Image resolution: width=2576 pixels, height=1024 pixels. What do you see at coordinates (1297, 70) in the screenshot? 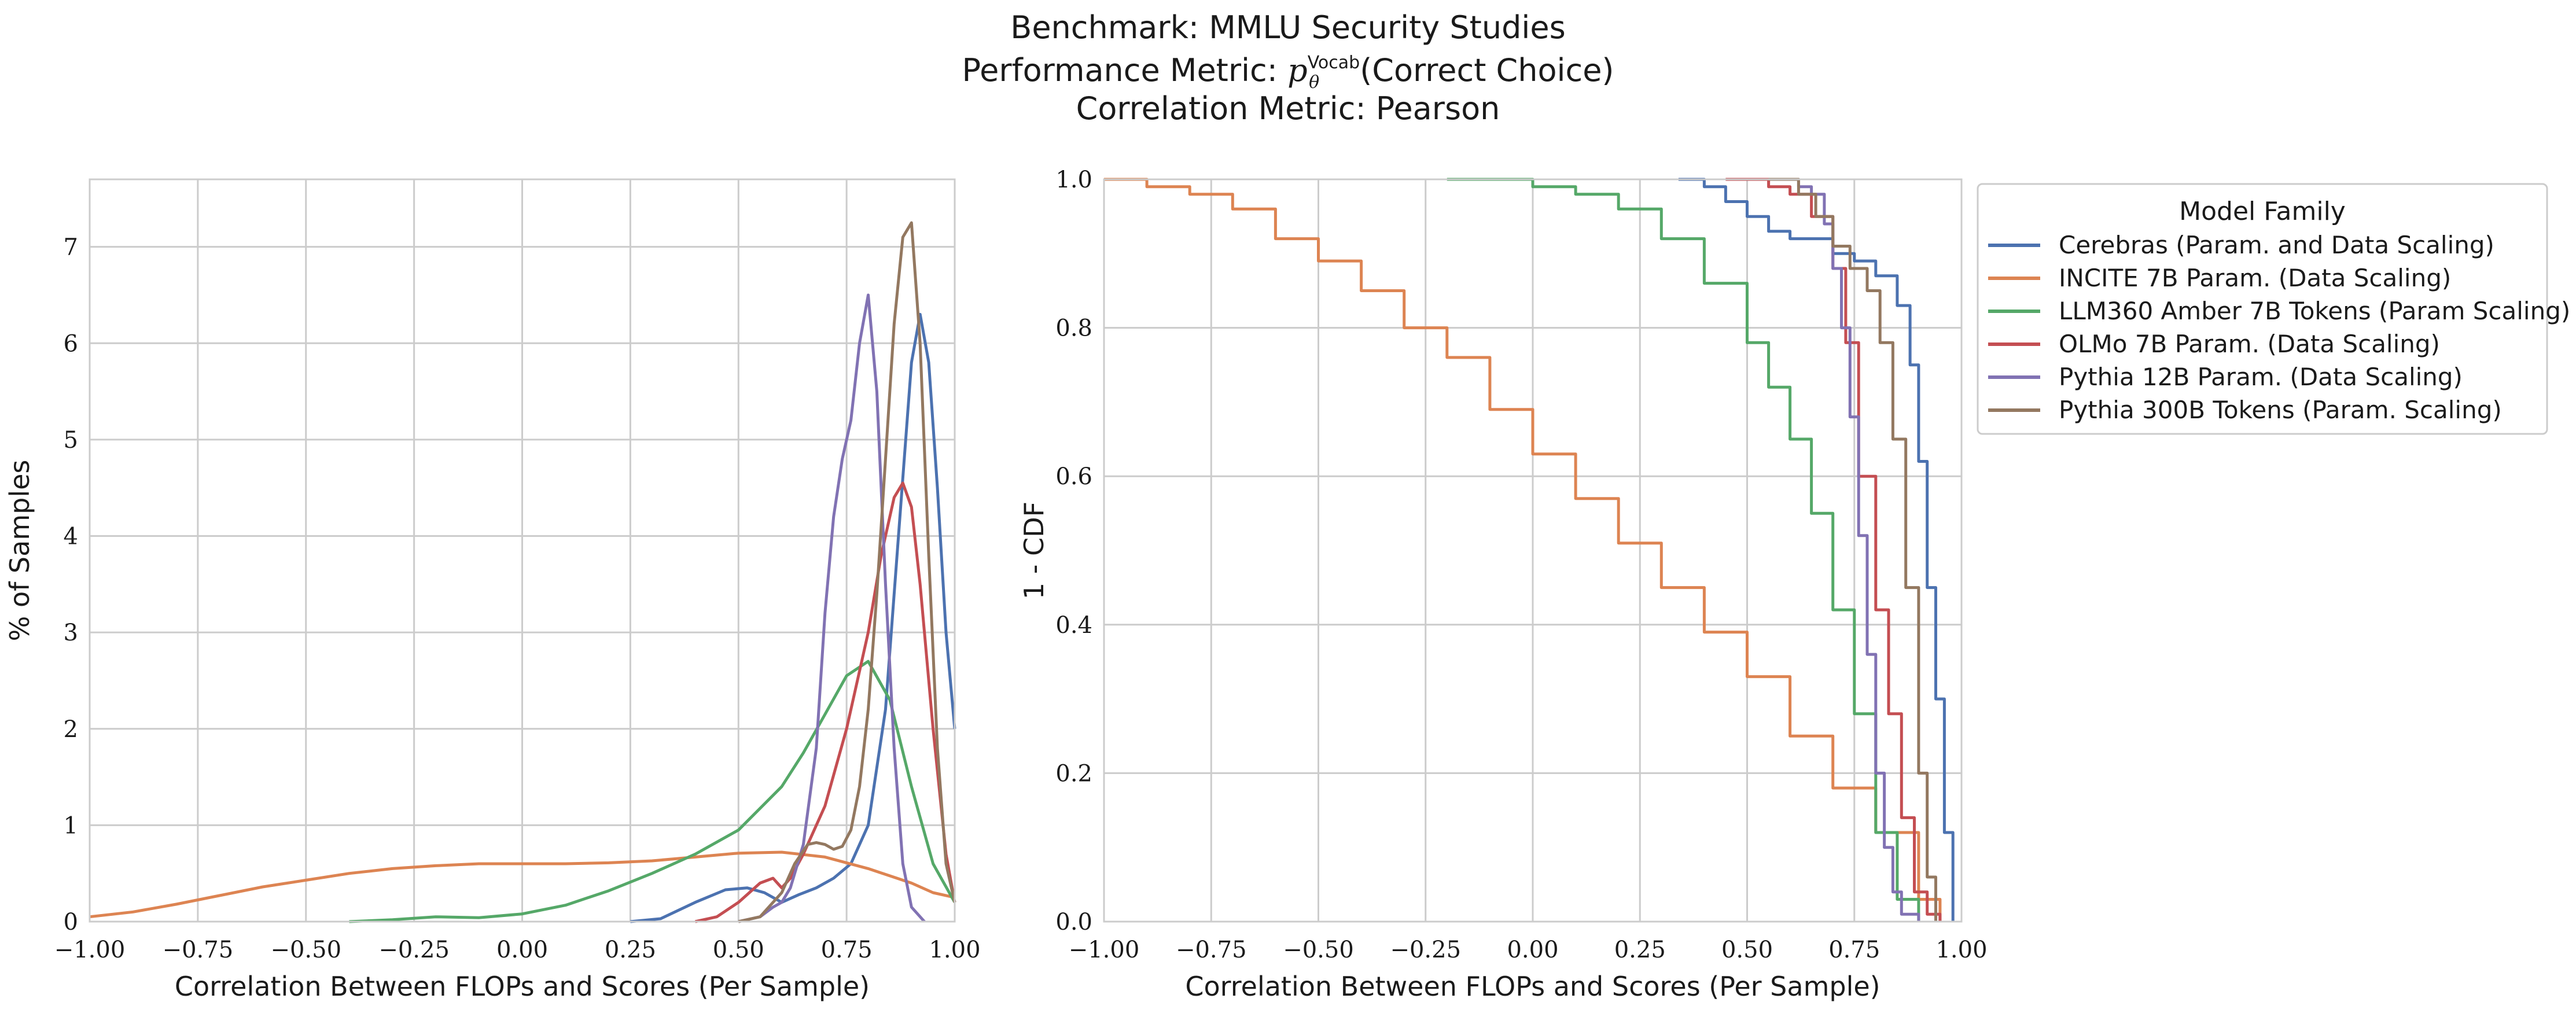
I see `title-line-2-symbol: p` at bounding box center [1297, 70].